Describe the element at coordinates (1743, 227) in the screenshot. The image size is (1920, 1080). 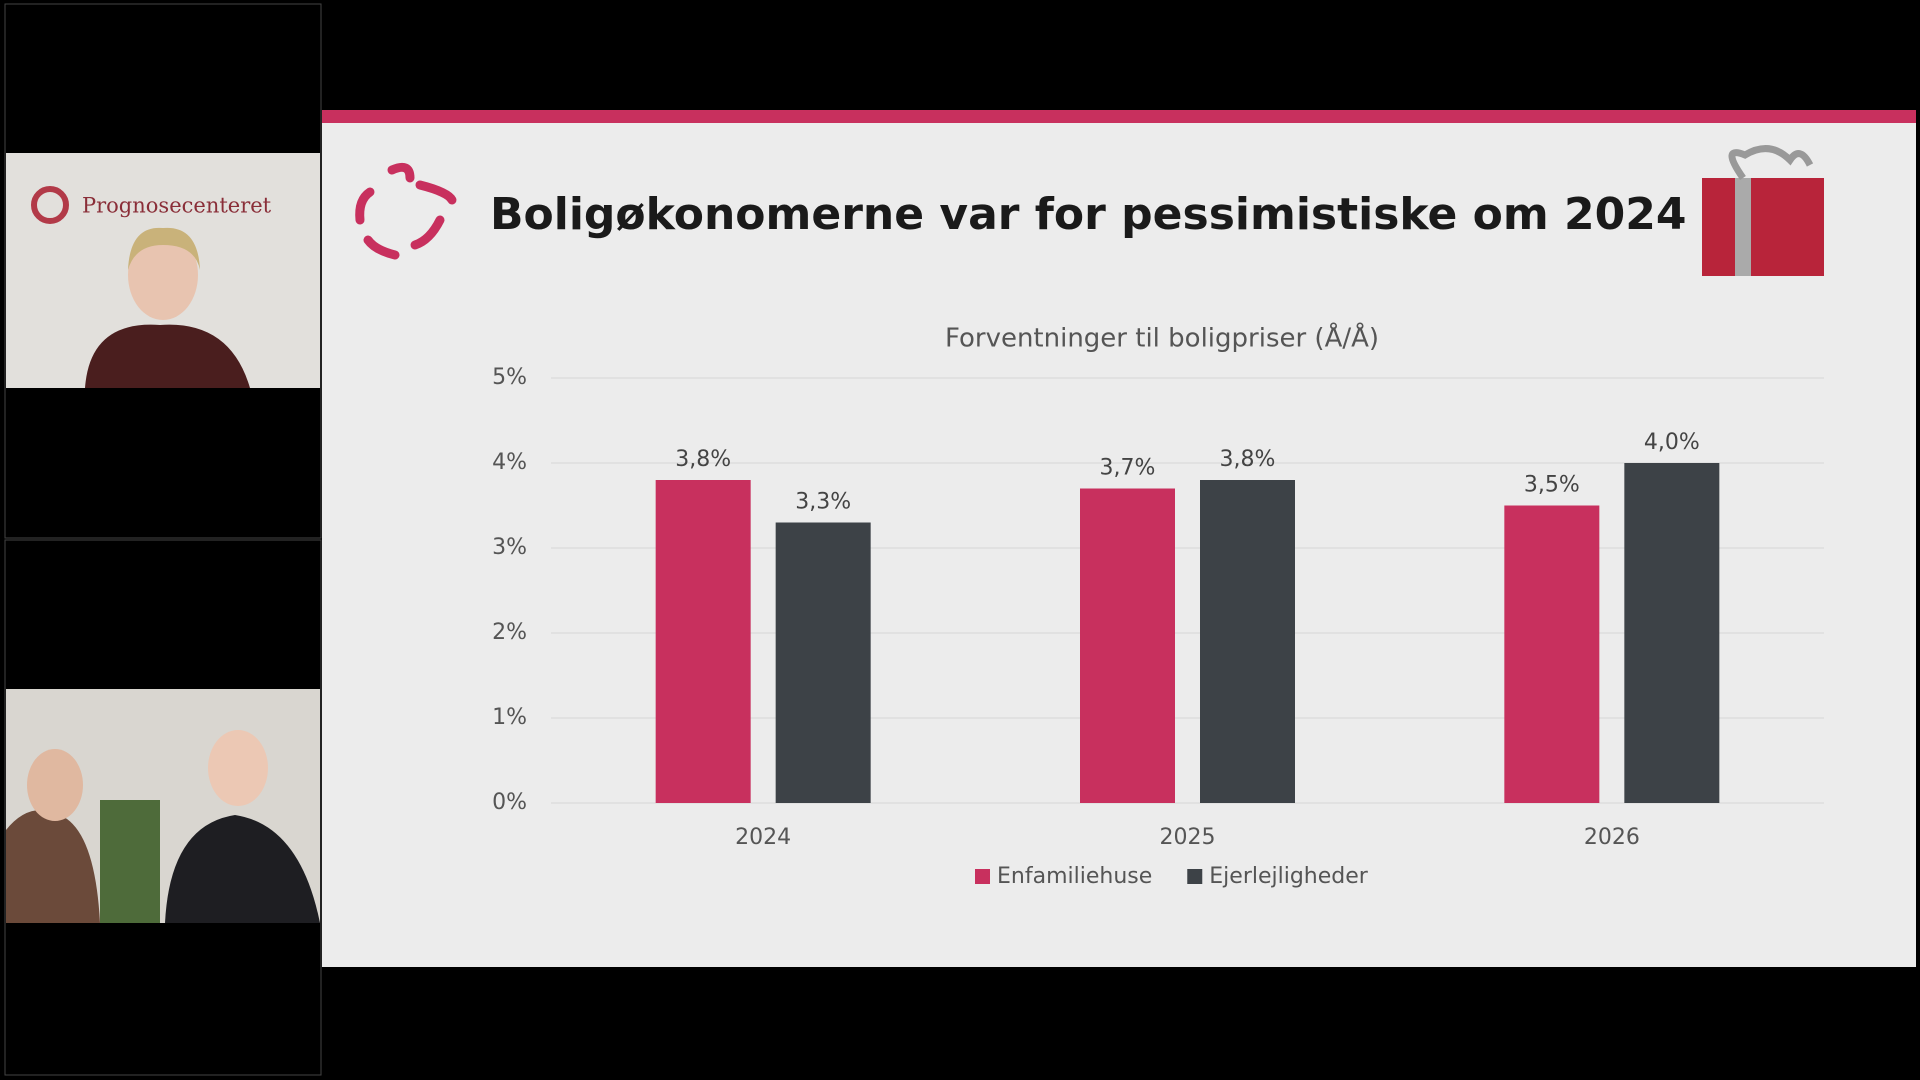
I see `gift-ribbon` at that location.